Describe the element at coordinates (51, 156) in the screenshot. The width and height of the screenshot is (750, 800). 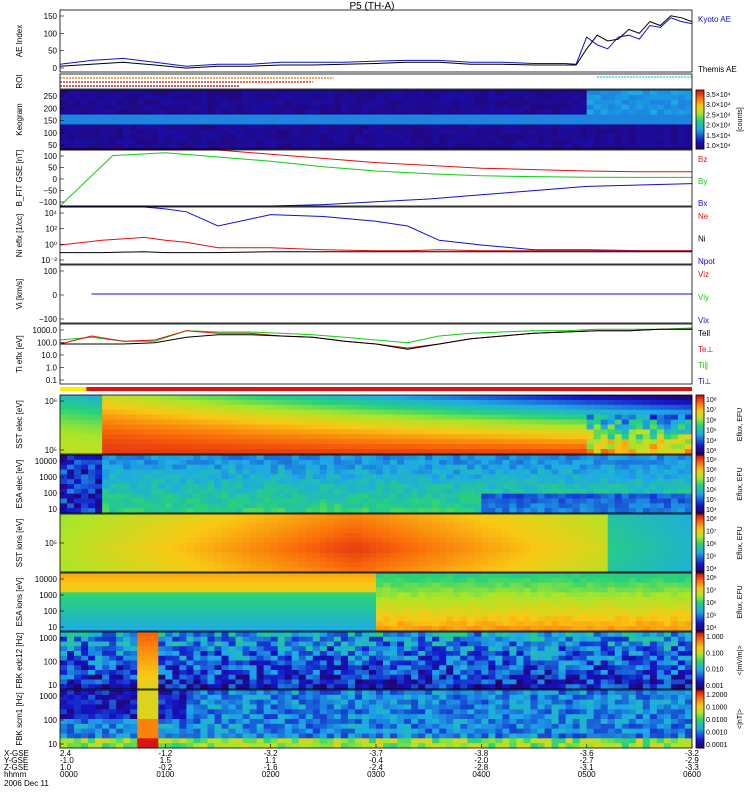
I see `ytick-bfield: 100` at that location.